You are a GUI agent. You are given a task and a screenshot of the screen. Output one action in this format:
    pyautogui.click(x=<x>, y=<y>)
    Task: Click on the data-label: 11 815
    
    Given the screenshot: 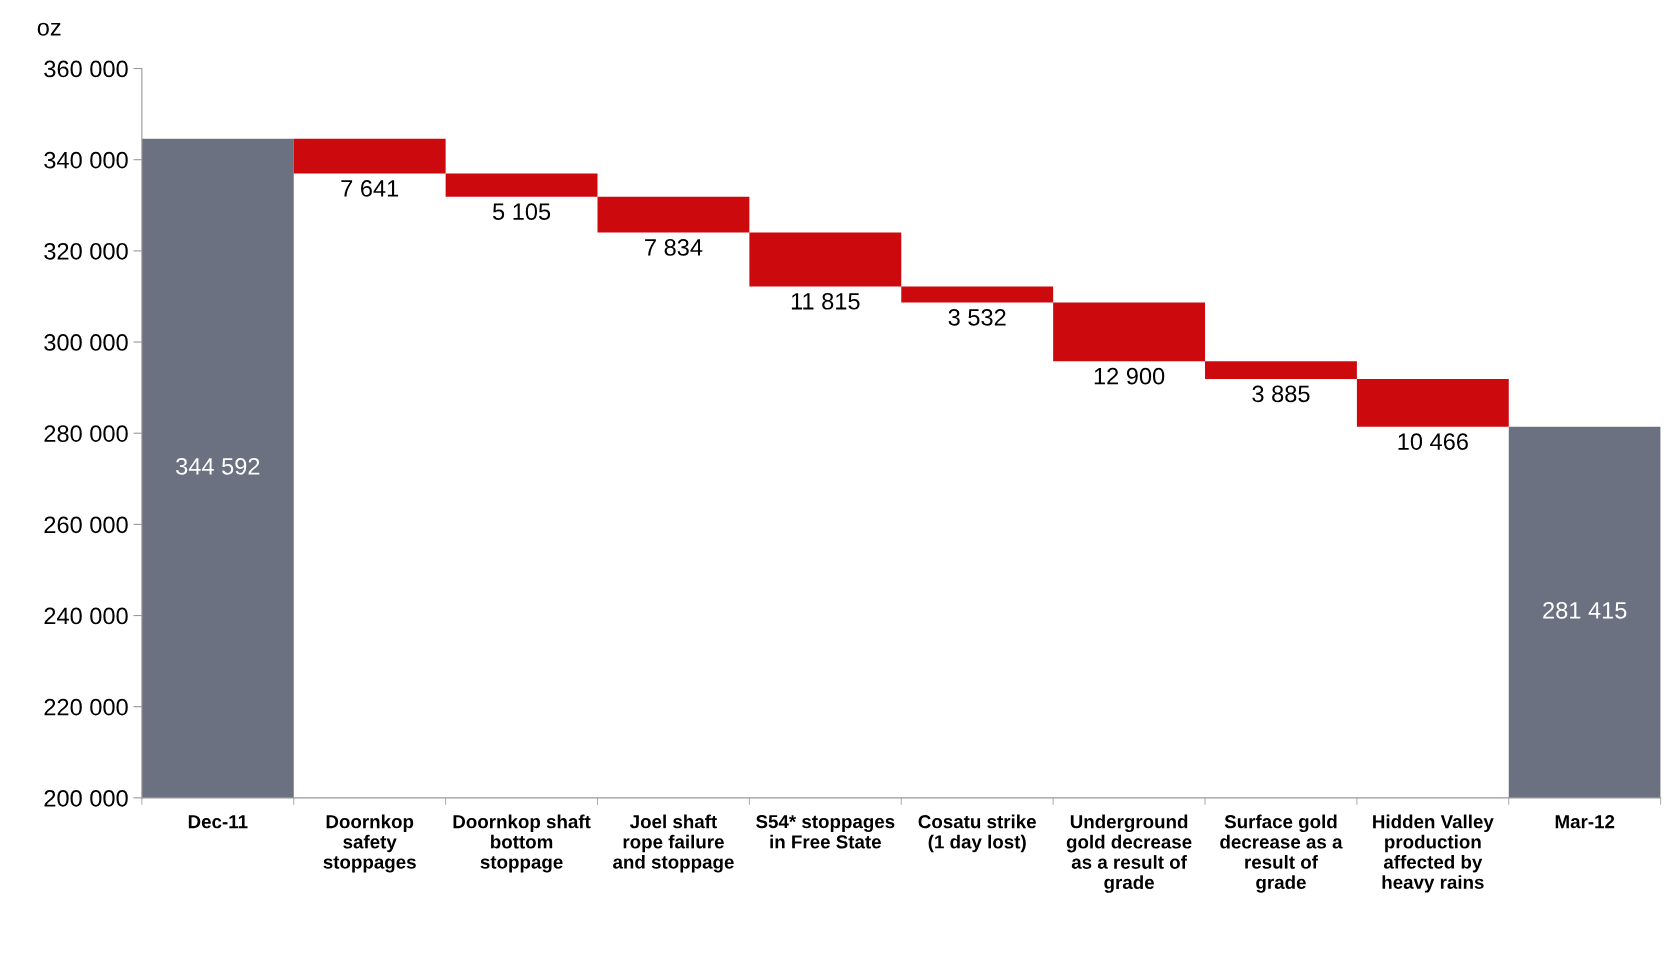 What is the action you would take?
    pyautogui.click(x=825, y=301)
    